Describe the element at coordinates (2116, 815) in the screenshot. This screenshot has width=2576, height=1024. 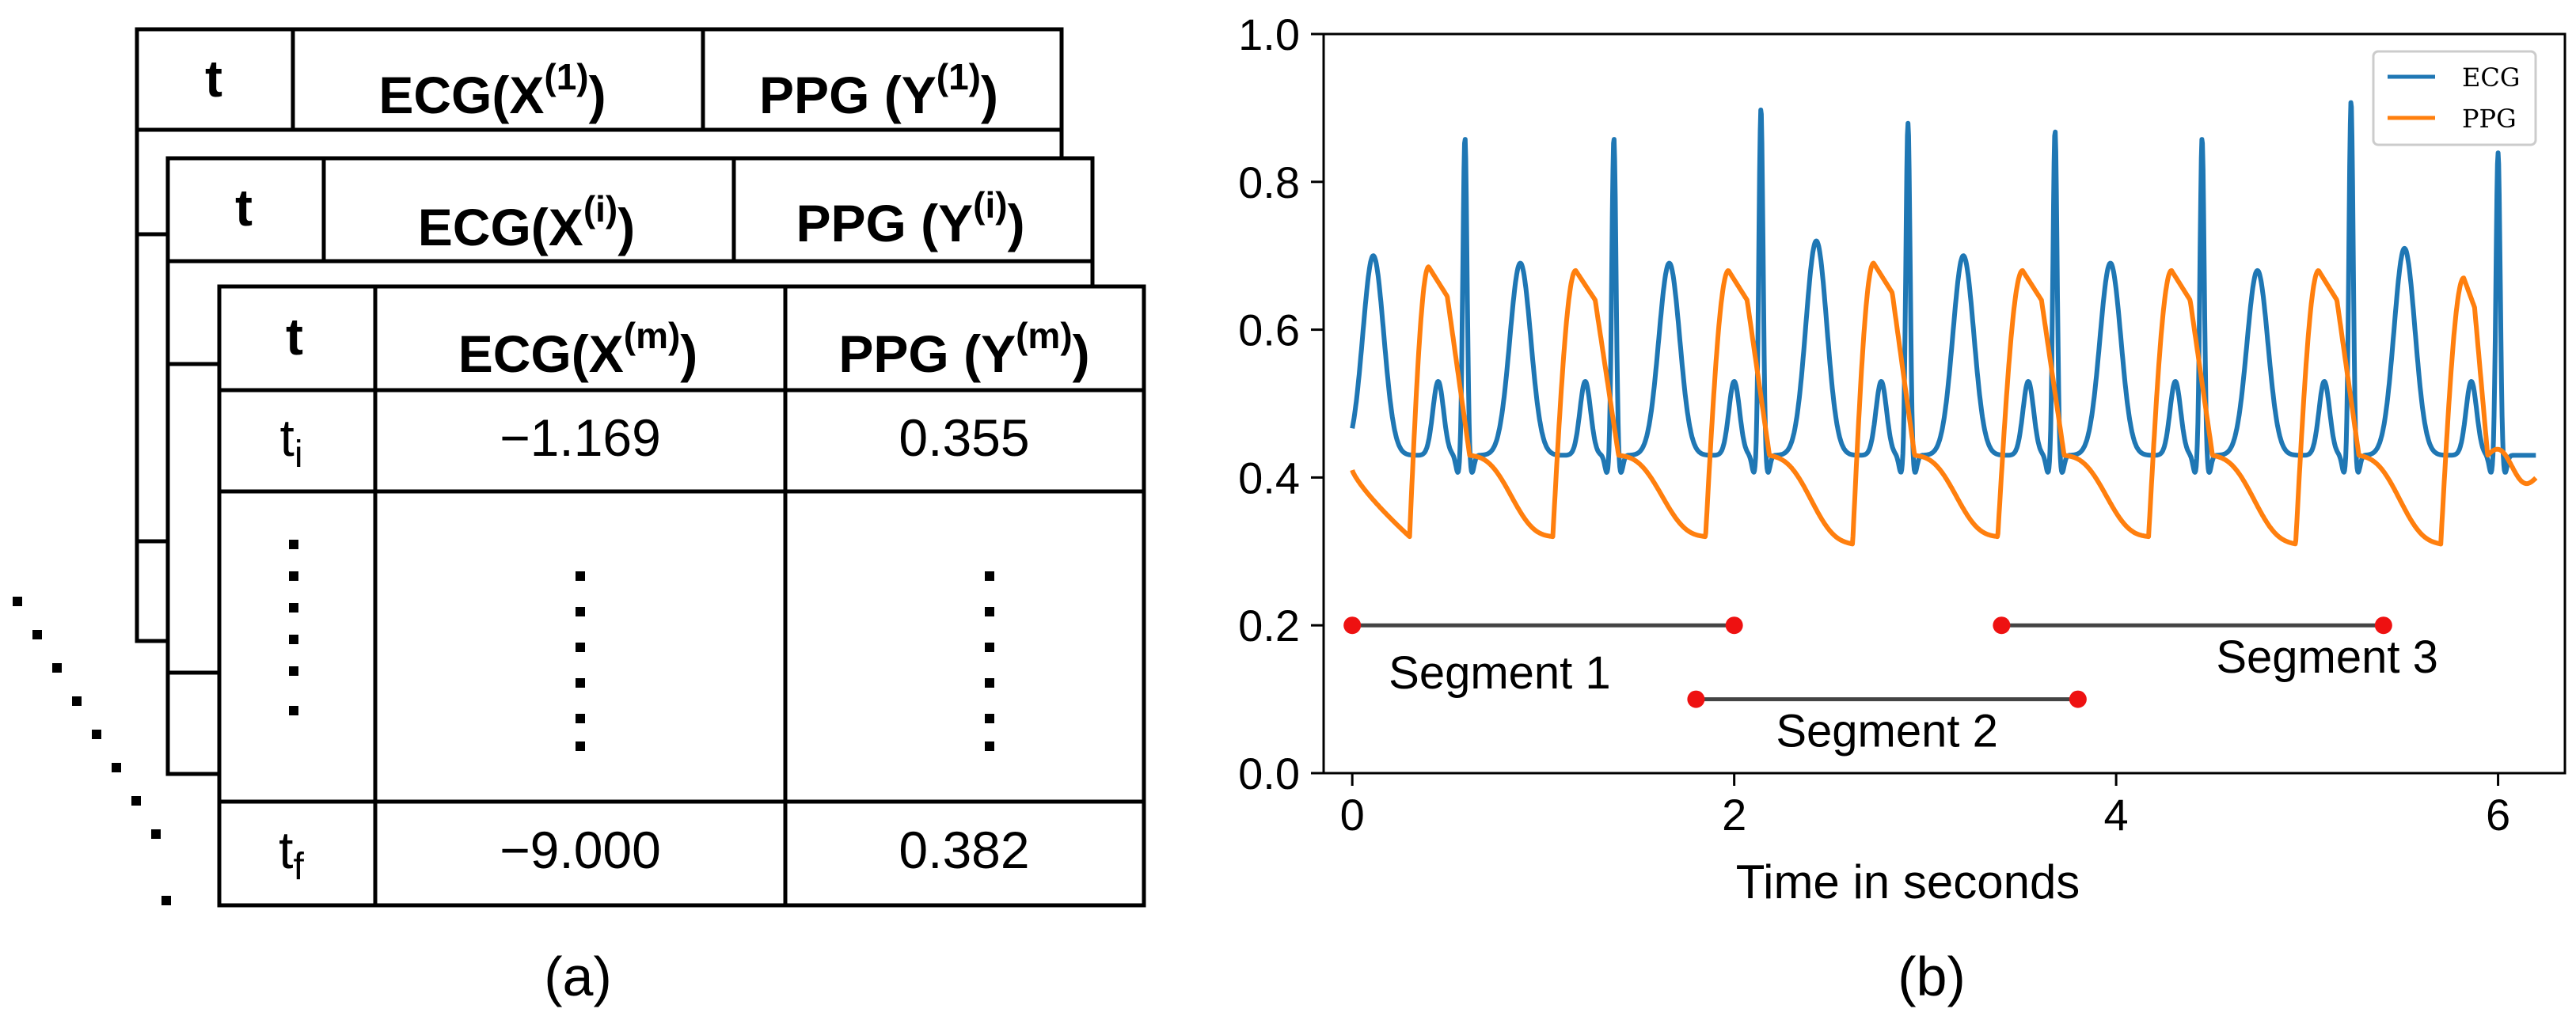
I see `x-tick-label: 4` at that location.